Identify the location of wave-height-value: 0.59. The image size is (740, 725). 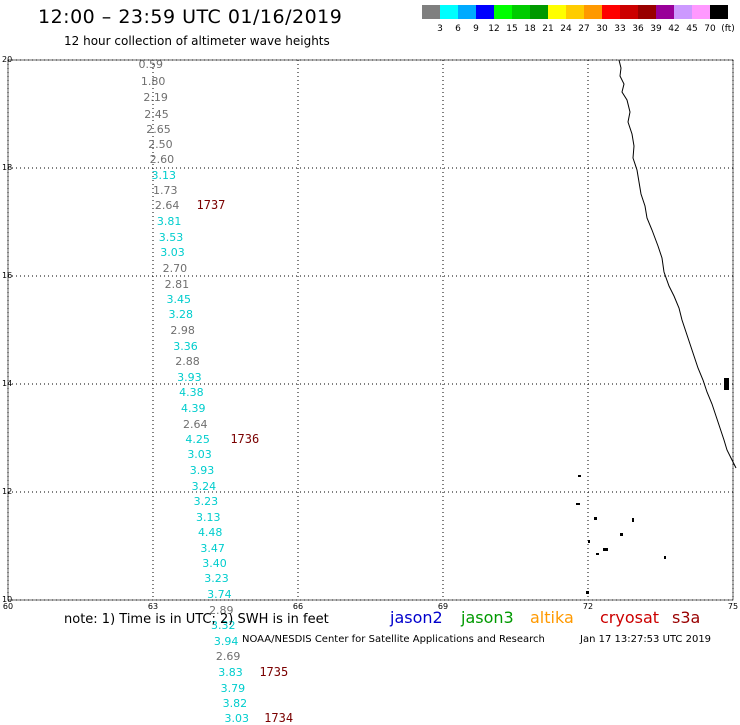
(151, 64).